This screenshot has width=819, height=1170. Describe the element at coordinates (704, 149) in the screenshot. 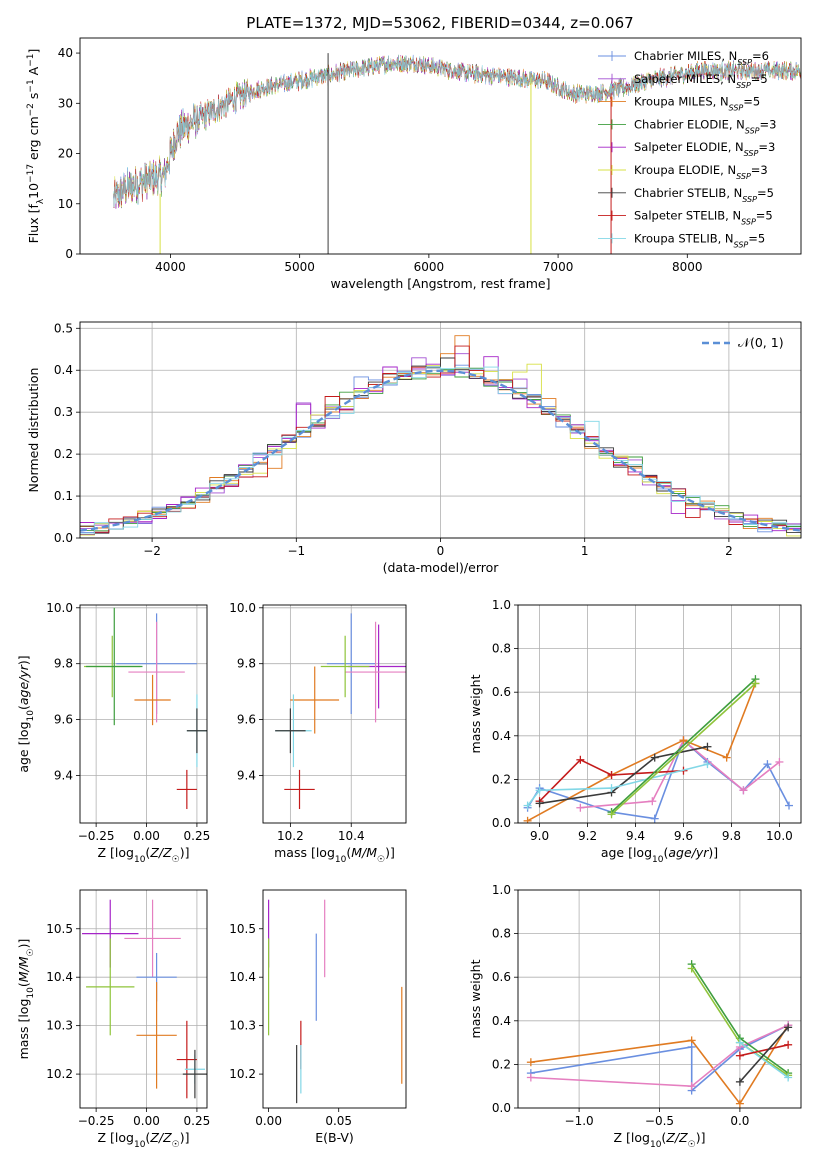

I see `legend-label: Salpeter ELODIE, NSSP=3` at that location.